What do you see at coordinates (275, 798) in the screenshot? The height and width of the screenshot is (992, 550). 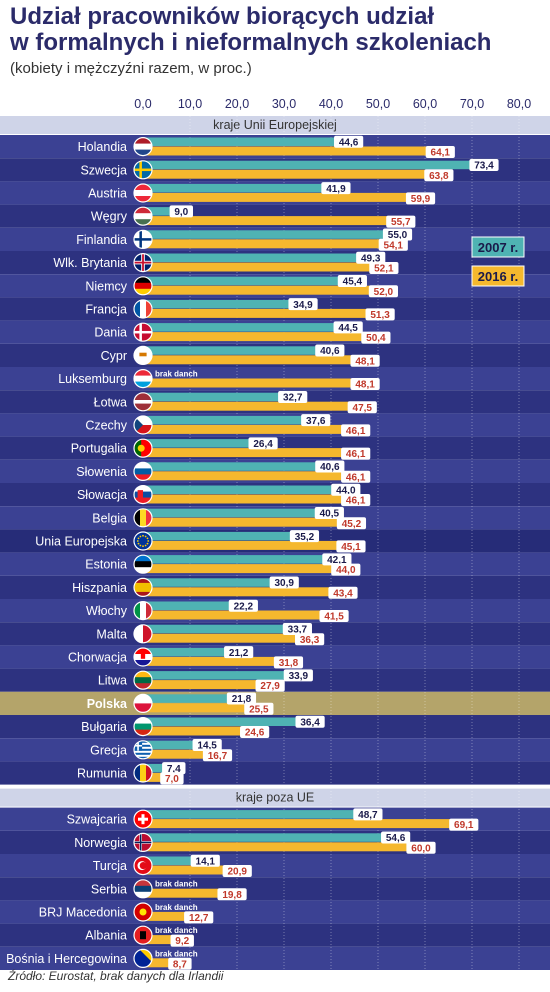 I see `section-label: kraje poza UE` at bounding box center [275, 798].